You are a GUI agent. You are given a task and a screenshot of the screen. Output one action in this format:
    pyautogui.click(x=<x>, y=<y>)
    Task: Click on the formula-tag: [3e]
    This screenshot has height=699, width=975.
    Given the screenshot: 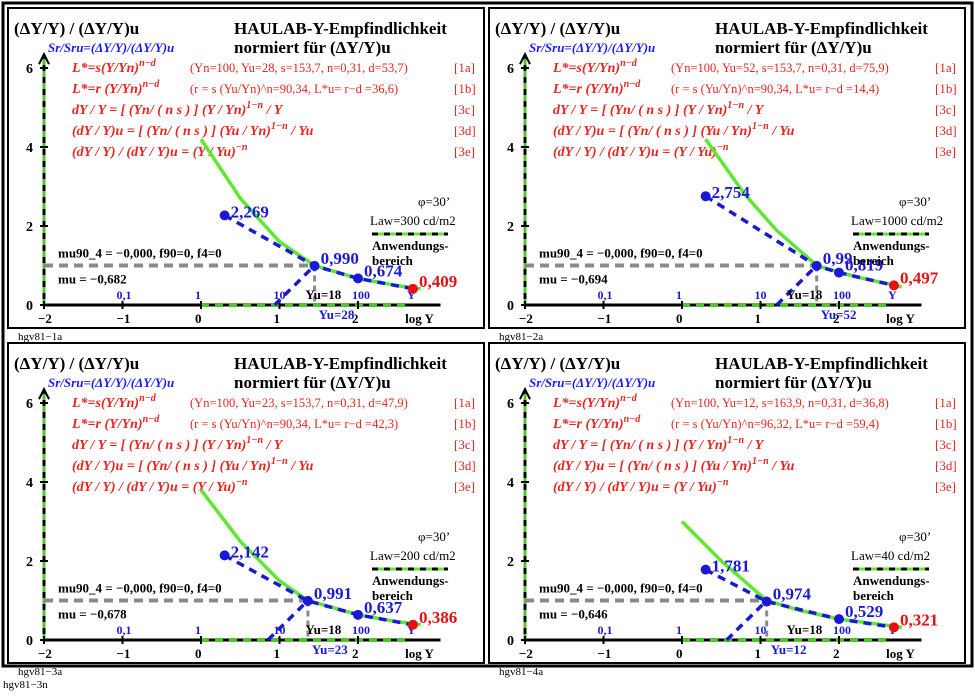 What is the action you would take?
    pyautogui.click(x=464, y=151)
    